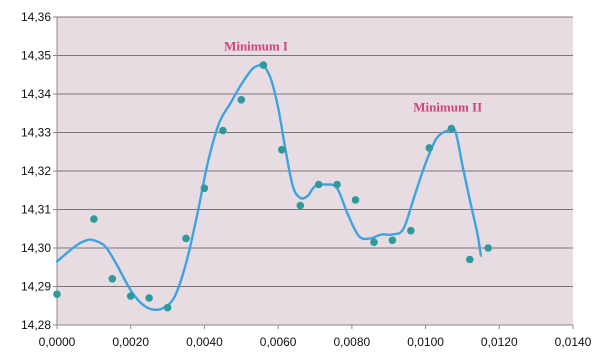  What do you see at coordinates (204, 342) in the screenshot?
I see `x-tick-label: 0,0040` at bounding box center [204, 342].